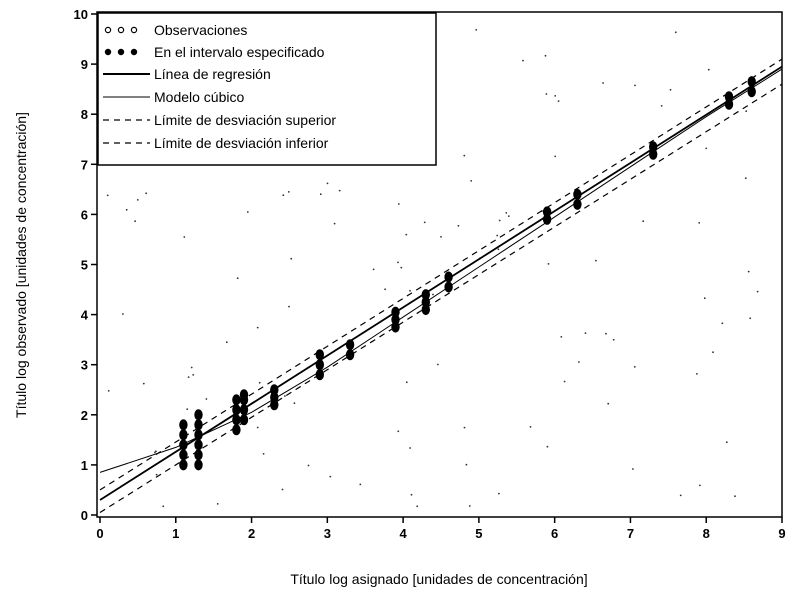  Describe the element at coordinates (84, 64) in the screenshot. I see `y-tick-label: 9` at that location.